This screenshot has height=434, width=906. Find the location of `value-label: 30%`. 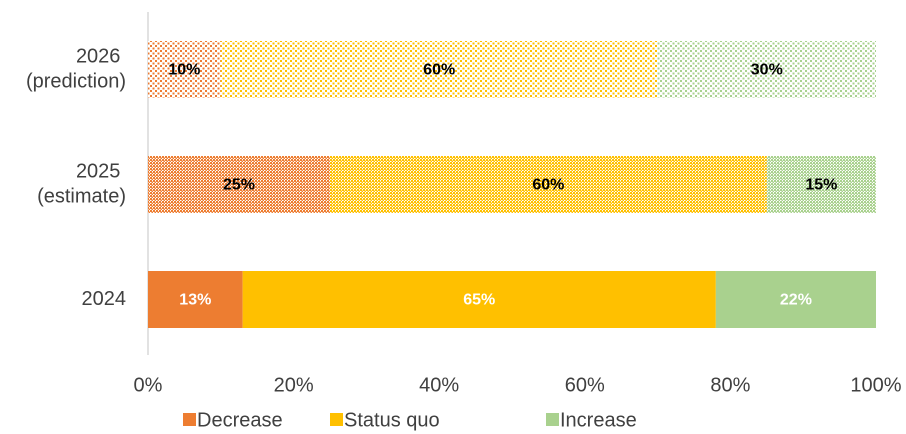

value-label: 30% is located at coordinates (767, 70).